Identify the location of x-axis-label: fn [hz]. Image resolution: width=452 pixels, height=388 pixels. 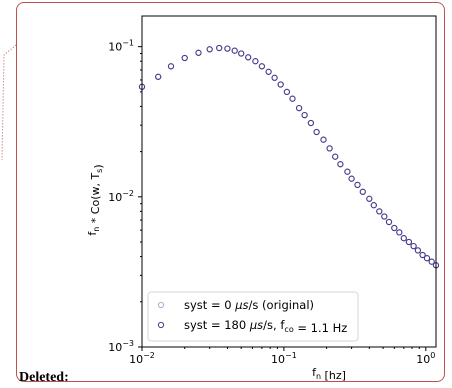
(329, 374).